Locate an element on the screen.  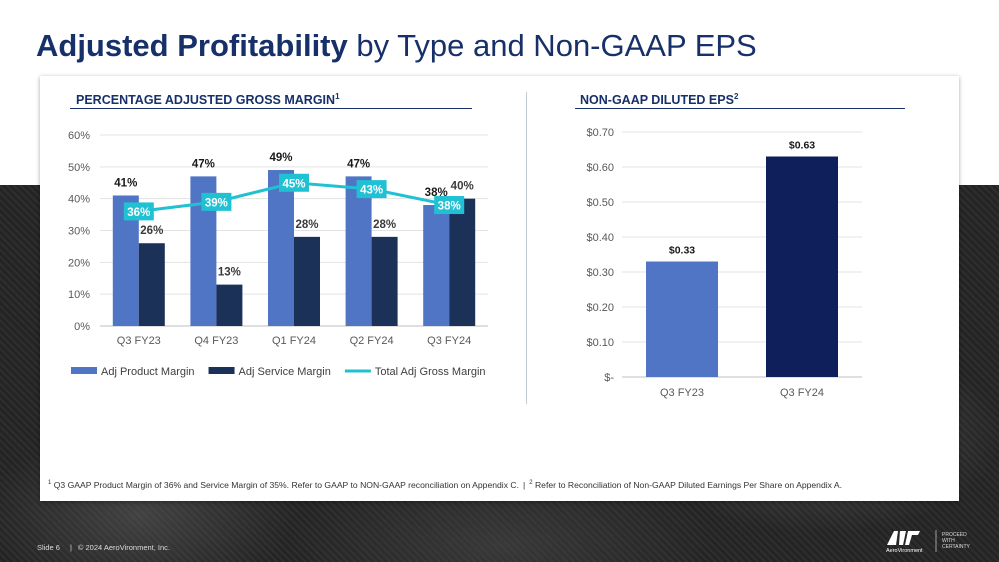
product-margin-label: 41% is located at coordinates (125, 183).